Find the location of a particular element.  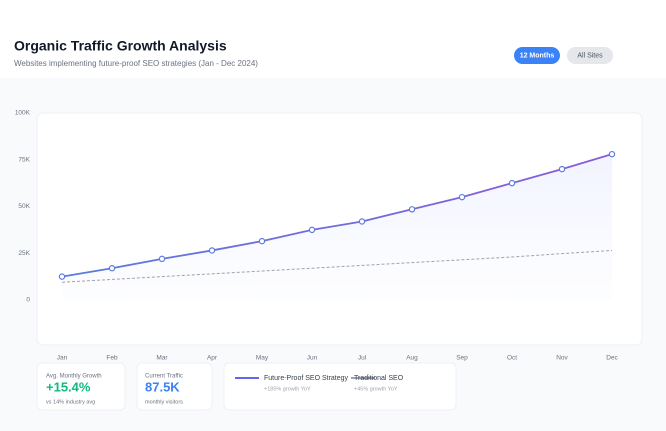

y-tick-label: 75K is located at coordinates (24, 159).